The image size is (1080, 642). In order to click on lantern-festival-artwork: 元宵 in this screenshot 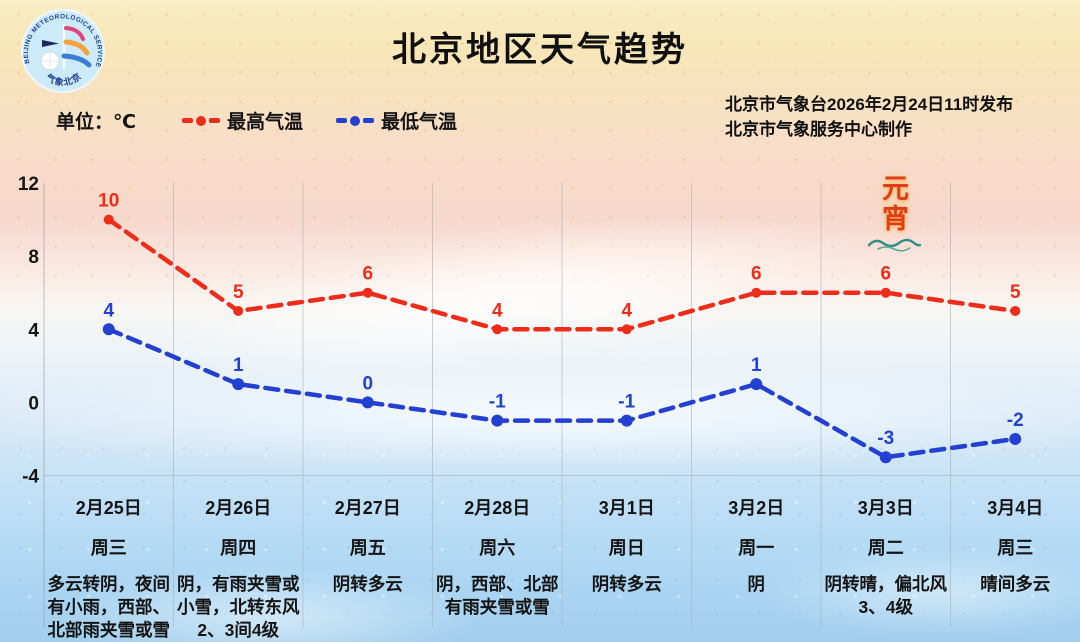, I will do `click(893, 204)`.